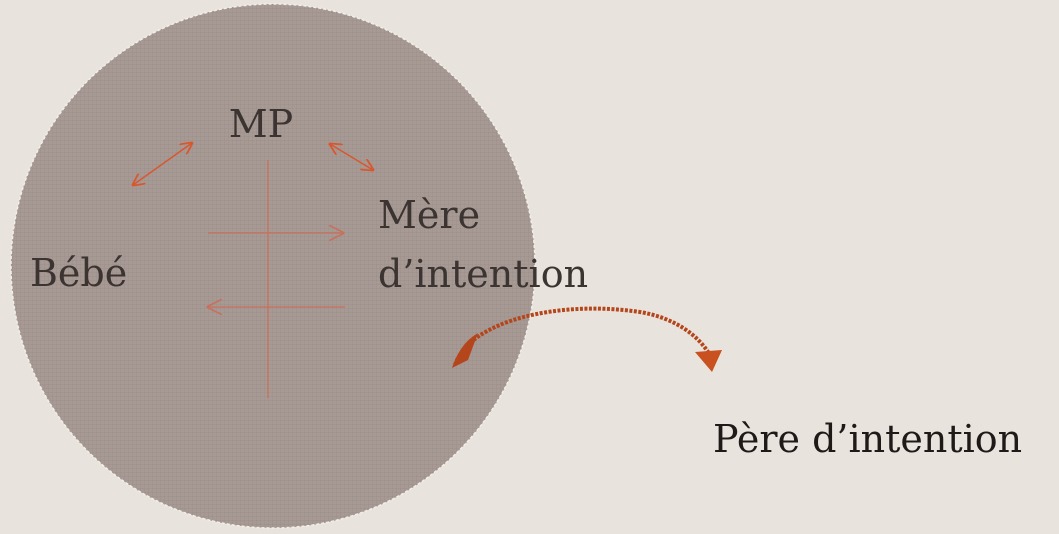 The width and height of the screenshot is (1059, 534). I want to click on curved-arrow-tail, so click(465, 350).